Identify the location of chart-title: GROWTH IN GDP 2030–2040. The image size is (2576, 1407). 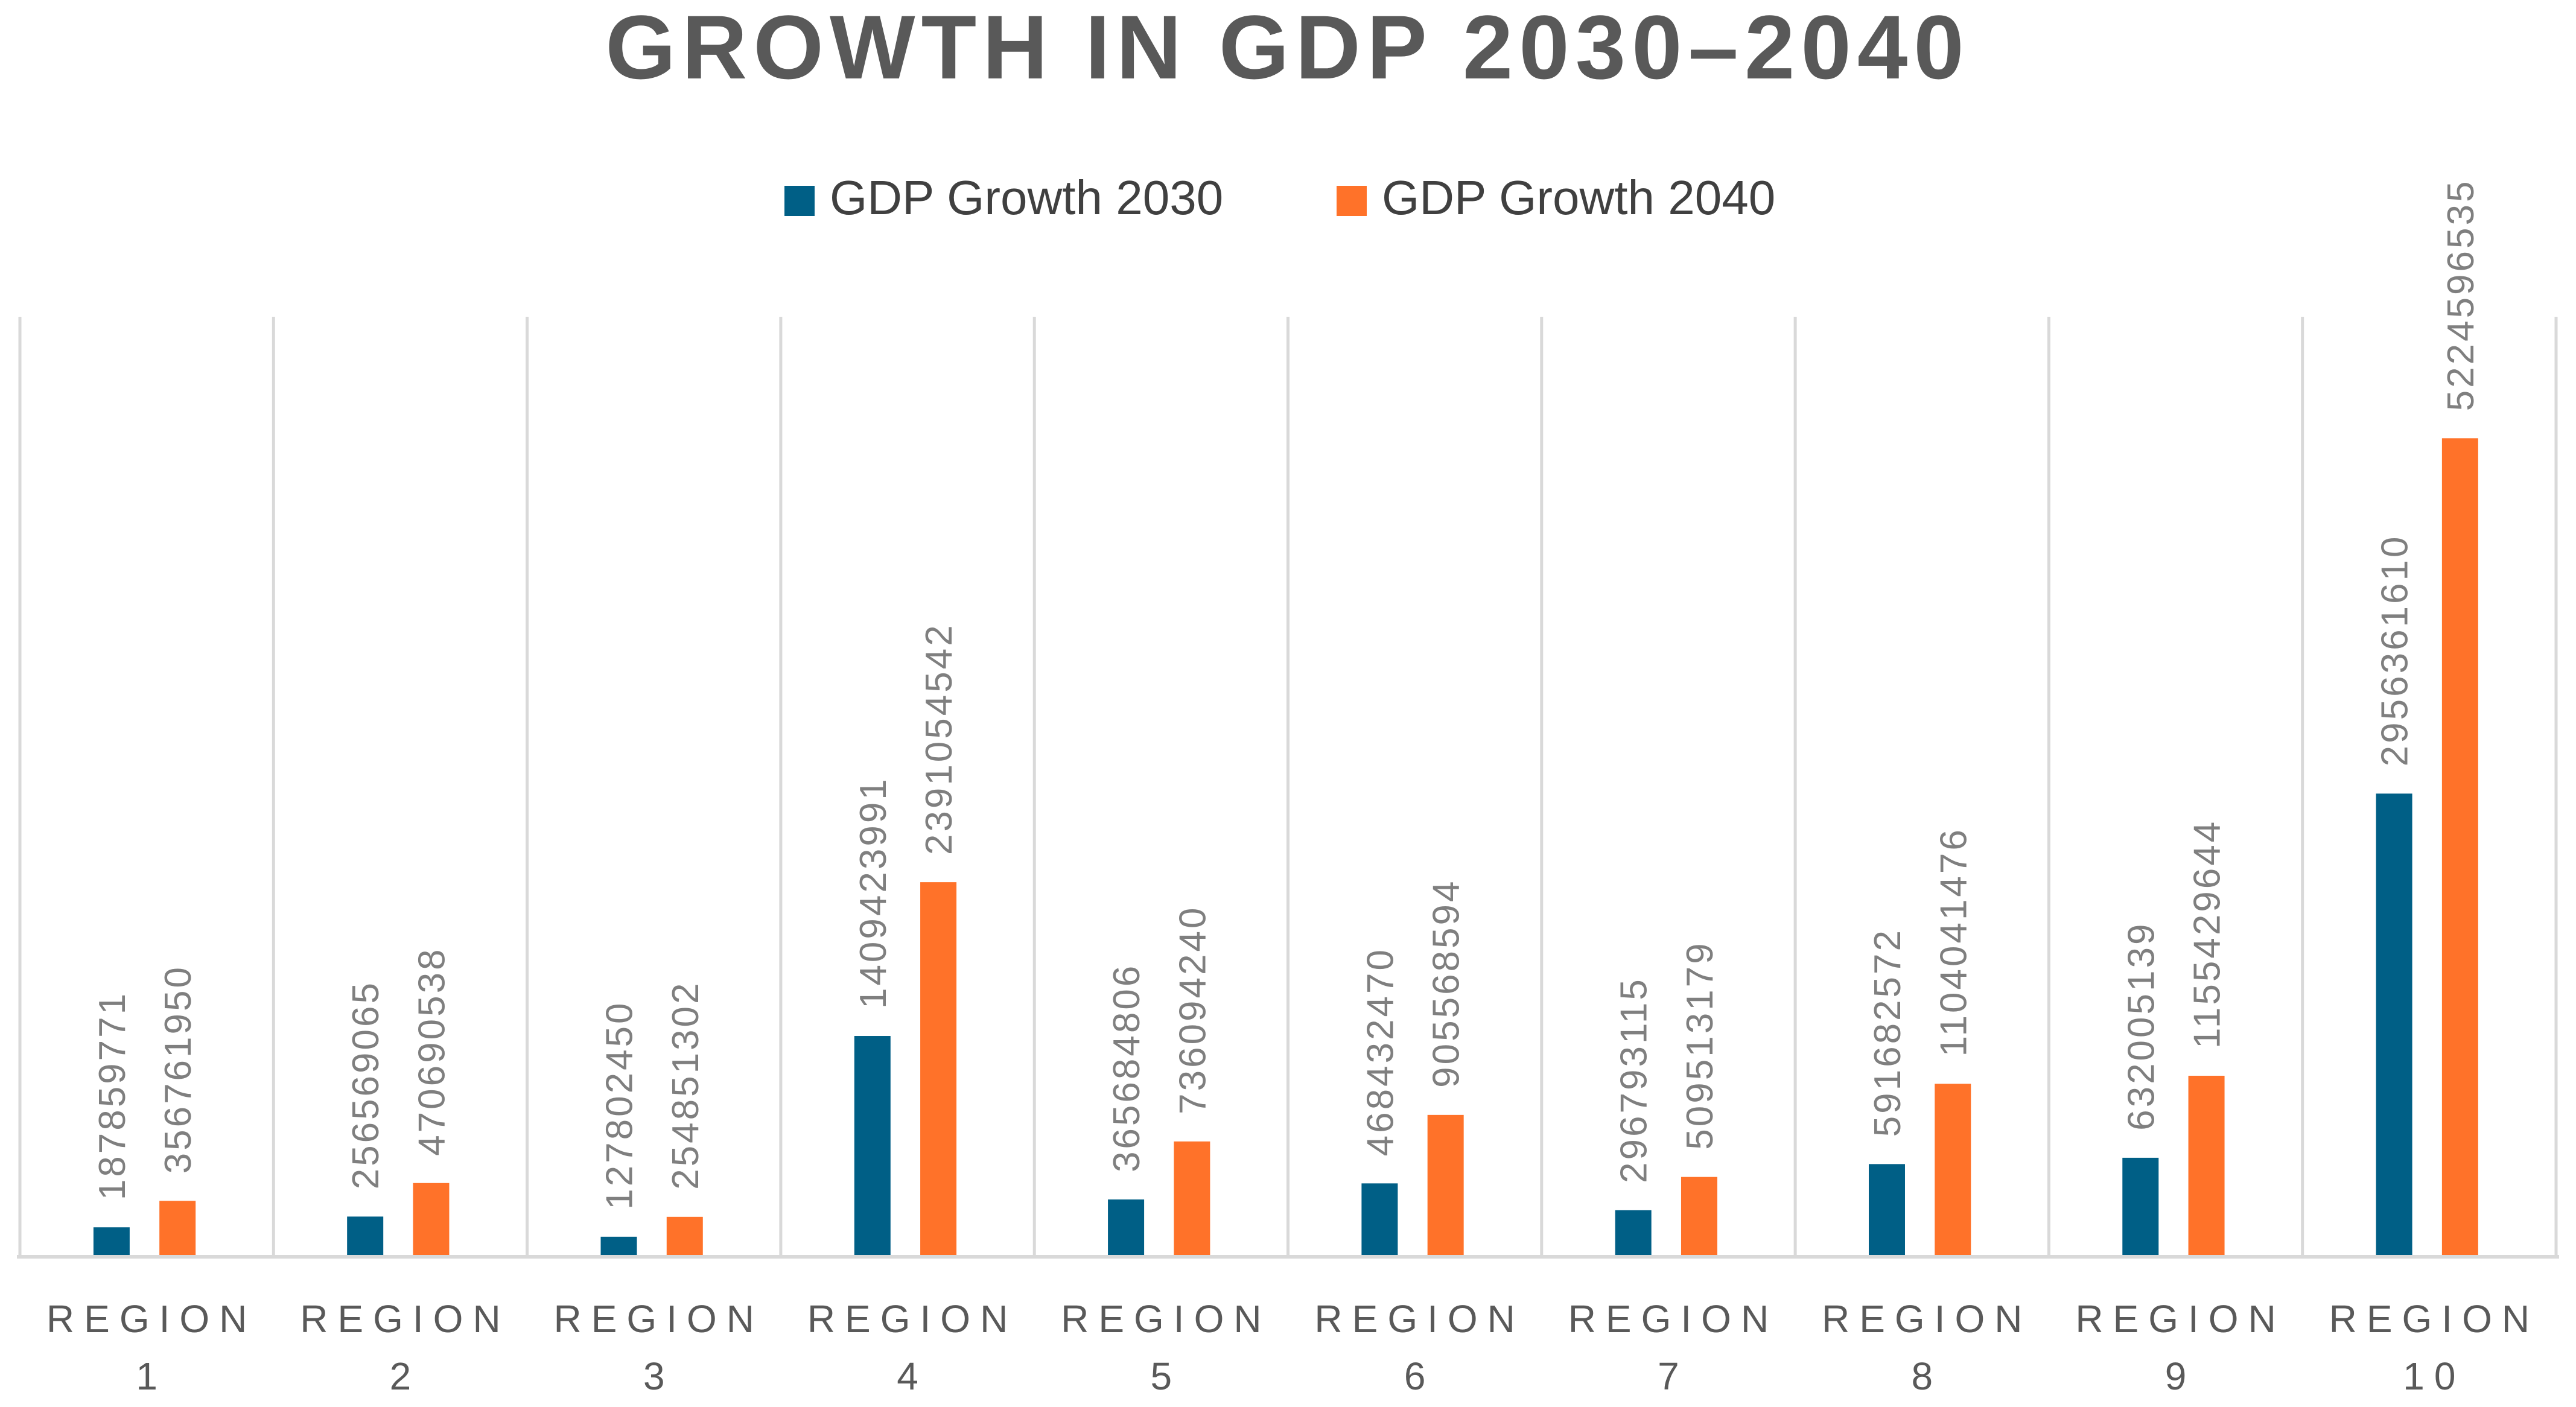
(1287, 49).